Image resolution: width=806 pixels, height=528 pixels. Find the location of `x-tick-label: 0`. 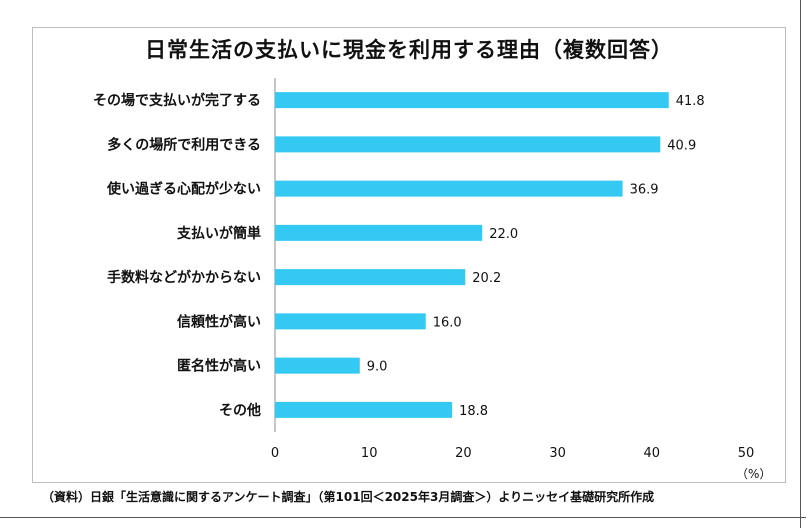

x-tick-label: 0 is located at coordinates (275, 453).